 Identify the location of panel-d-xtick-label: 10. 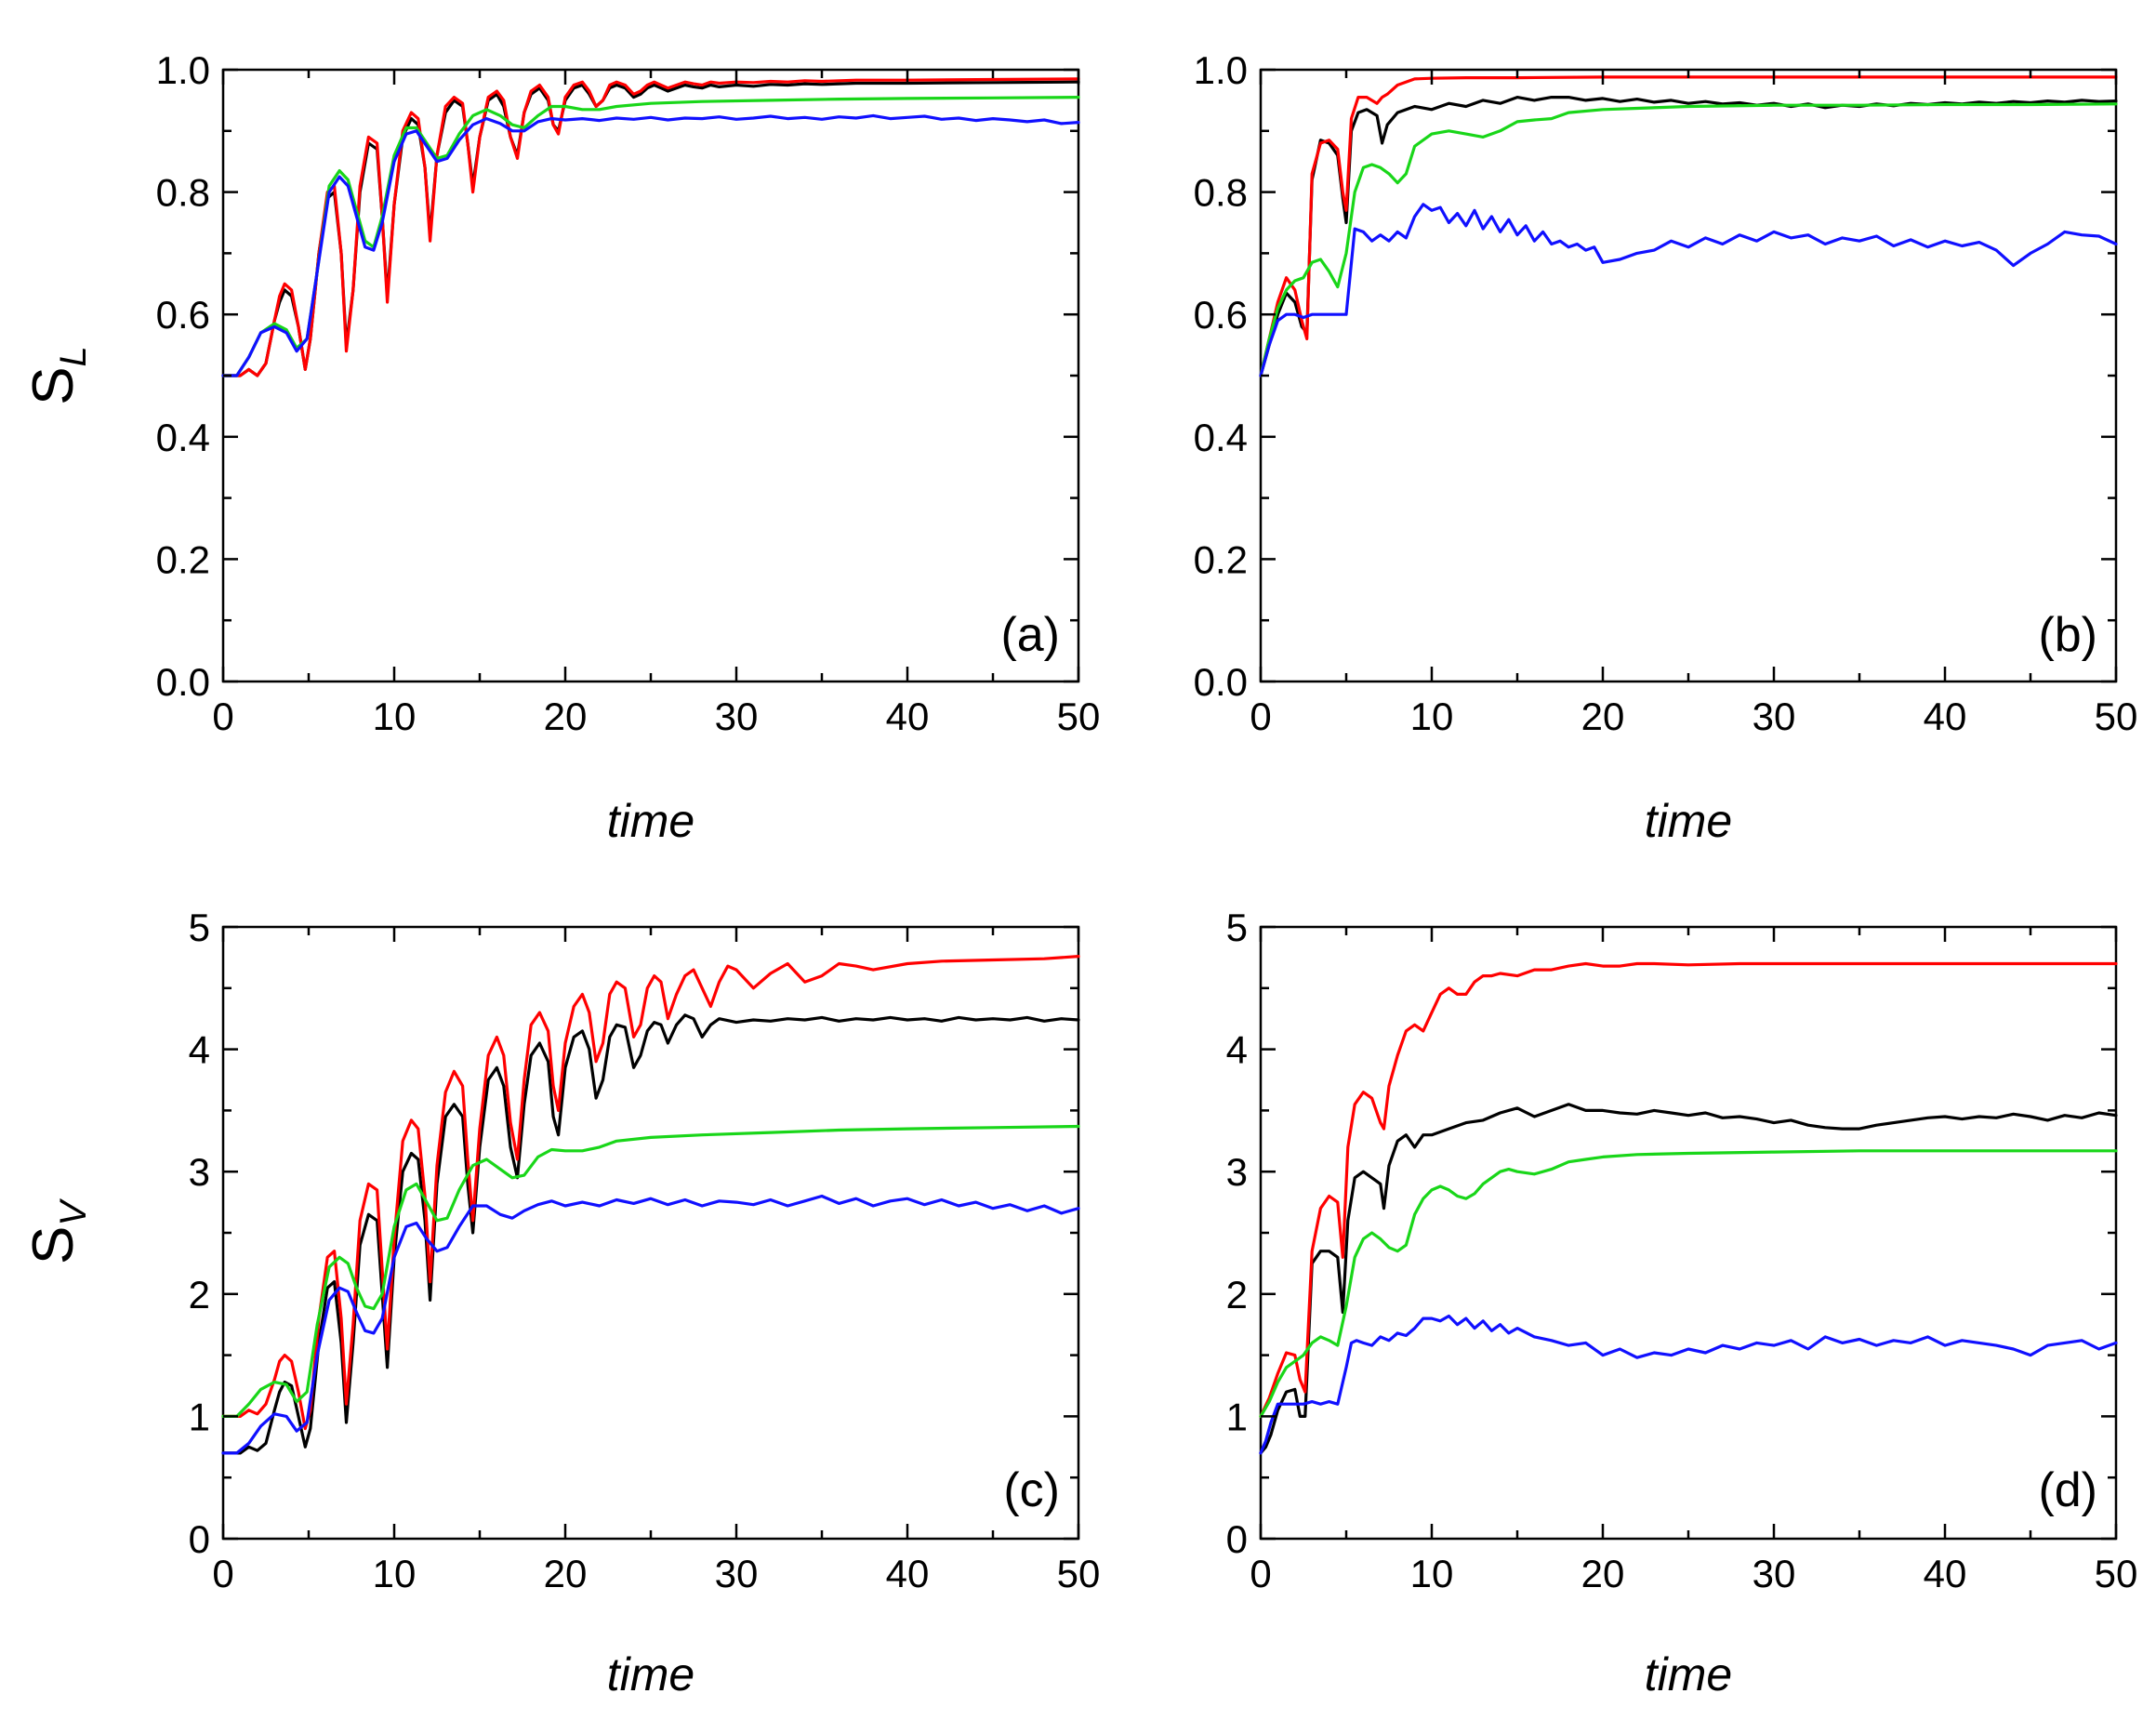
(1432, 1573).